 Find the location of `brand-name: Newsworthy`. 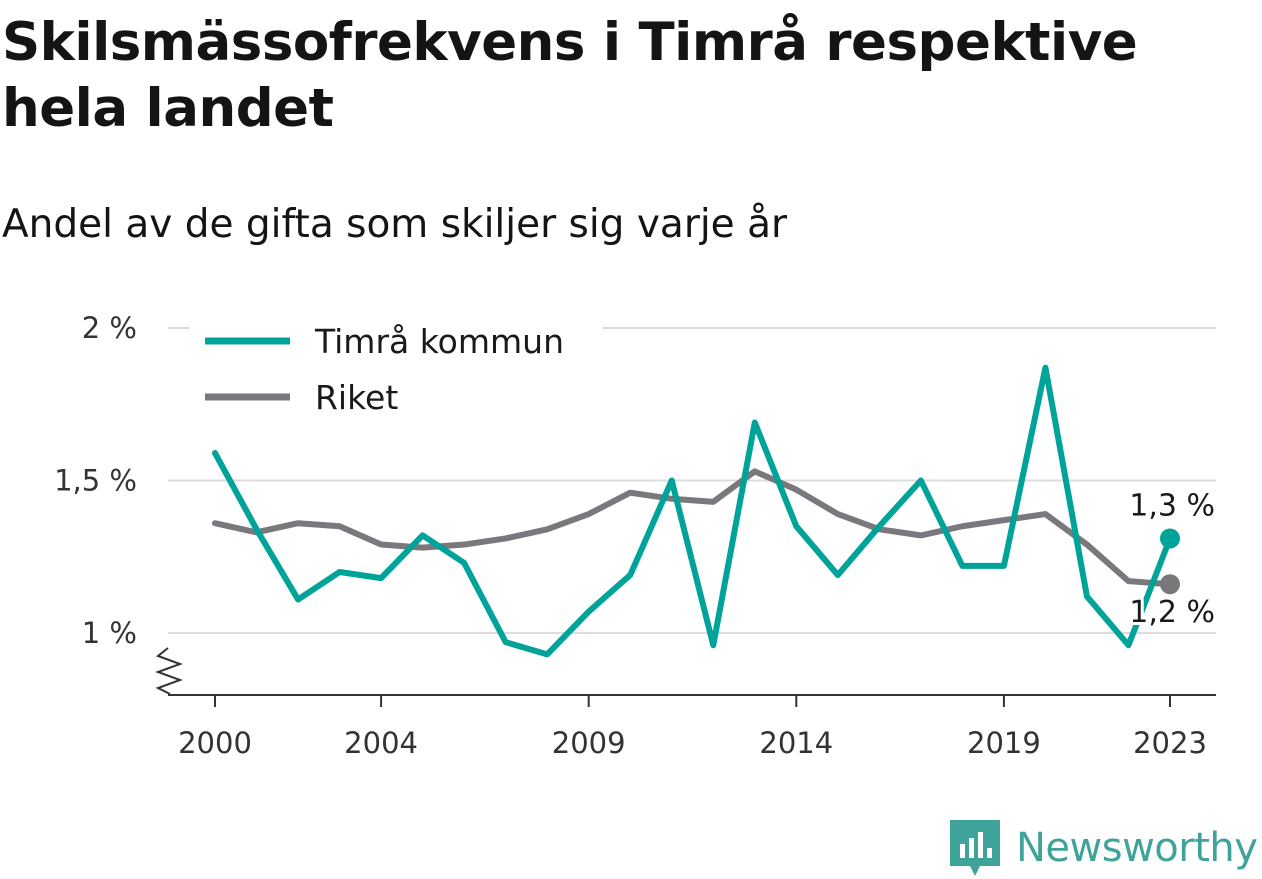

brand-name: Newsworthy is located at coordinates (1137, 848).